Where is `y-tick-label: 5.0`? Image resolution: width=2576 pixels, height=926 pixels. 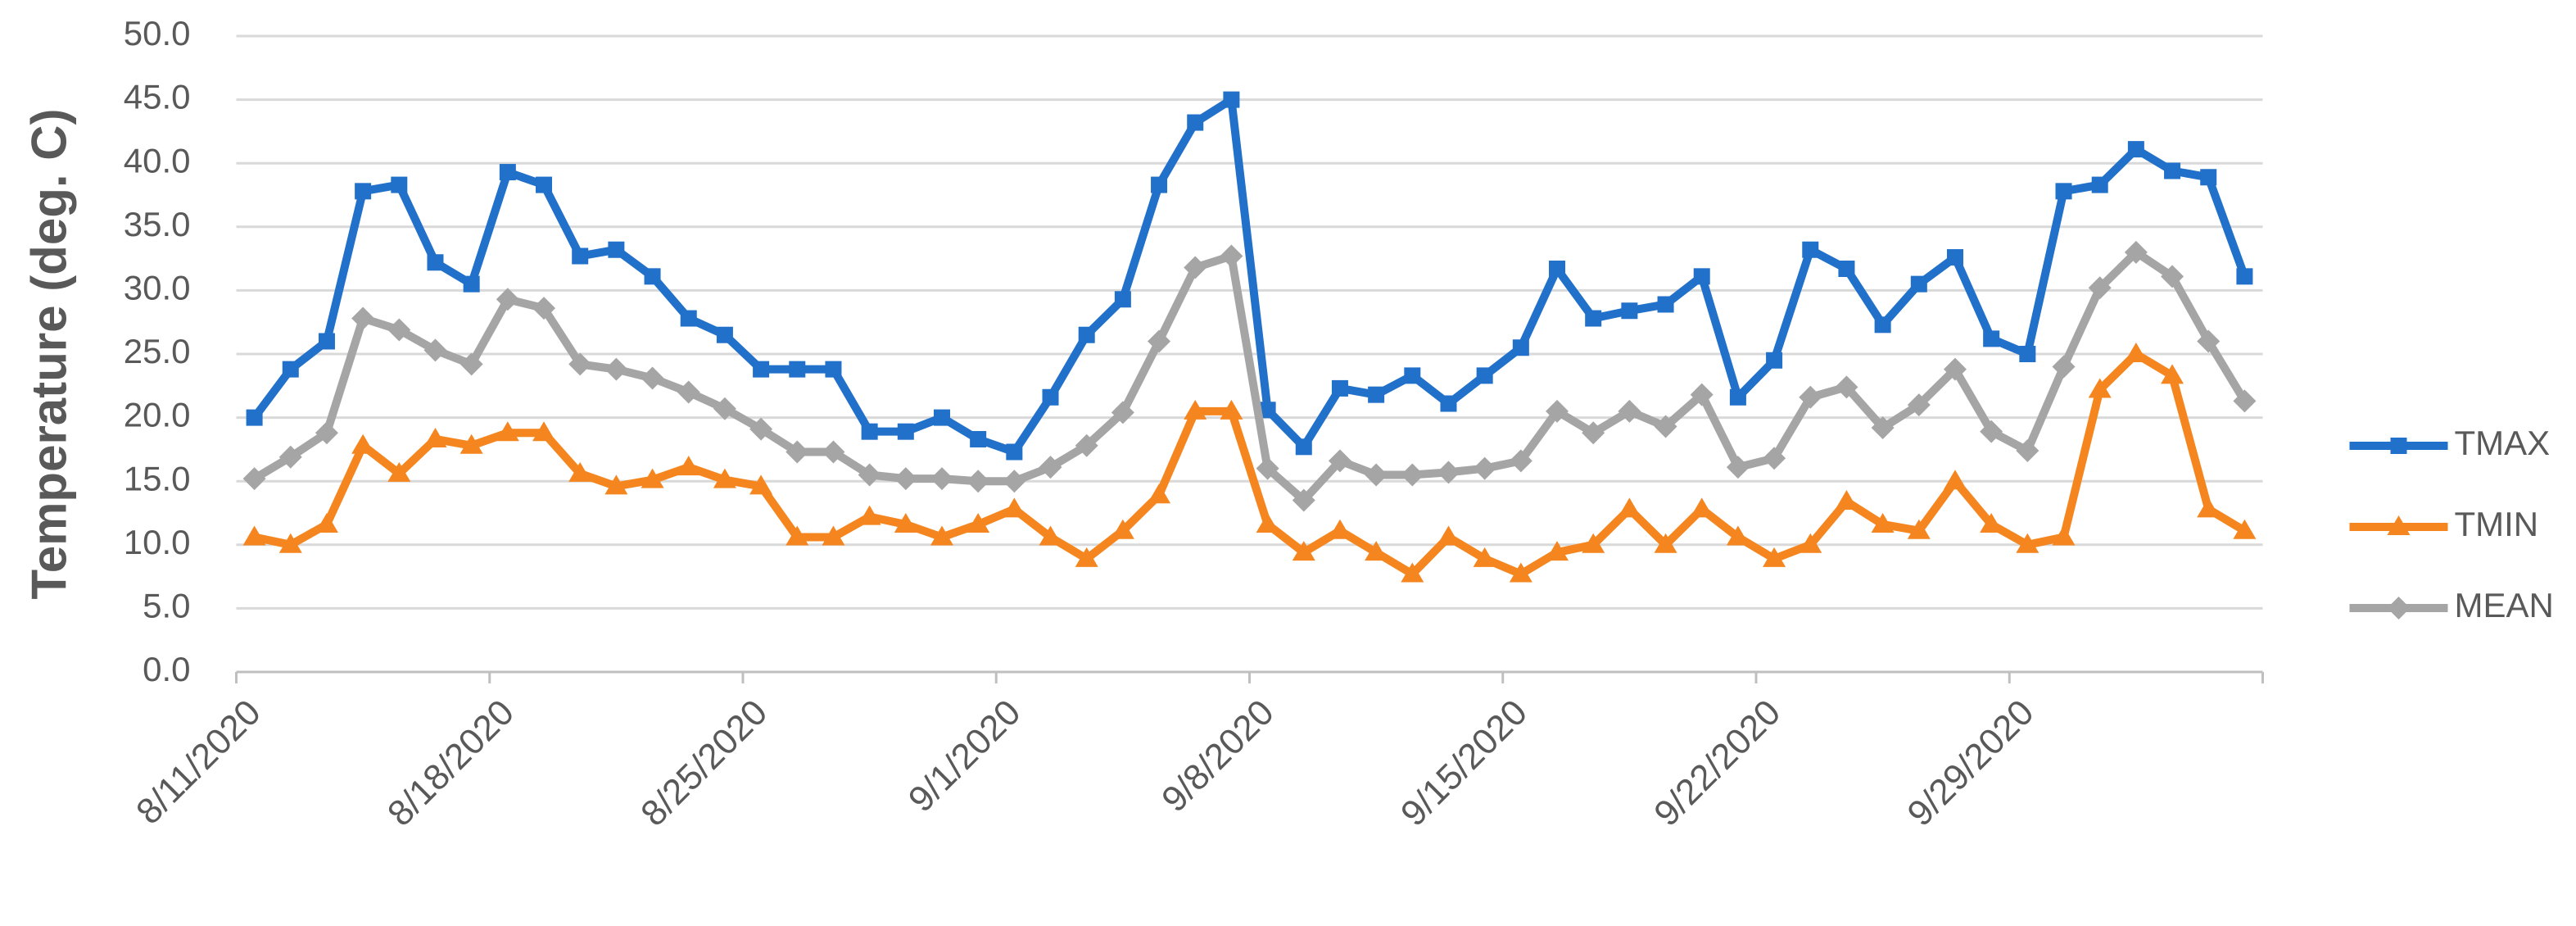
y-tick-label: 5.0 is located at coordinates (166, 605).